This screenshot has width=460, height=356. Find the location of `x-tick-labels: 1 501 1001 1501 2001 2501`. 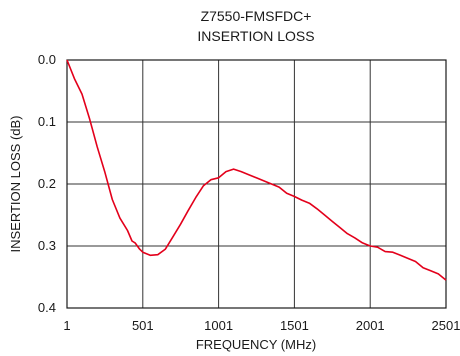

x-tick-labels: 1 501 1001 1501 2001 2501 is located at coordinates (261, 325).